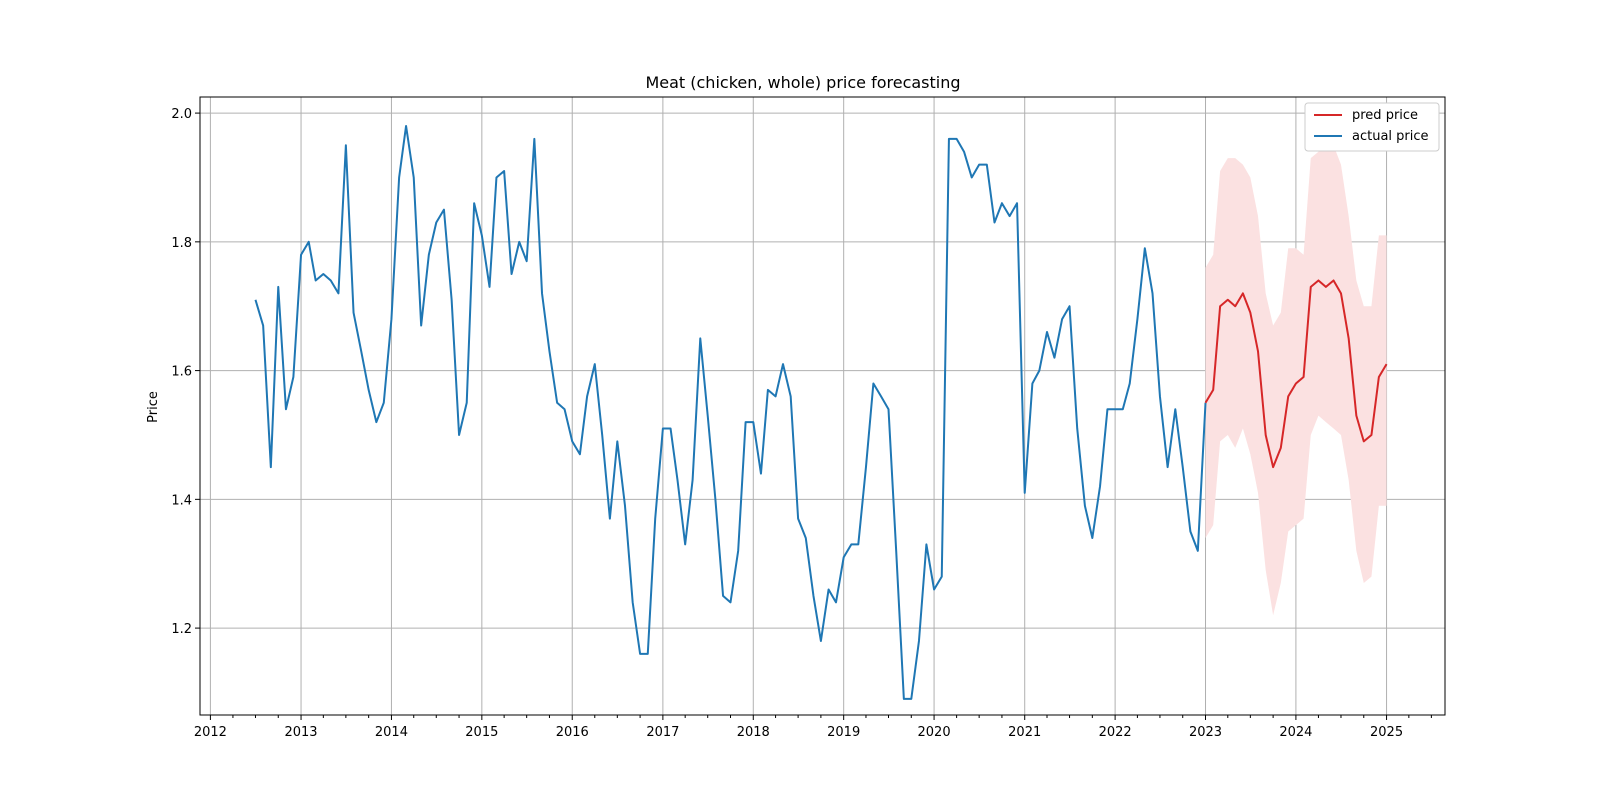 The image size is (1600, 800). Describe the element at coordinates (1296, 374) in the screenshot. I see `pred-price-line` at that location.